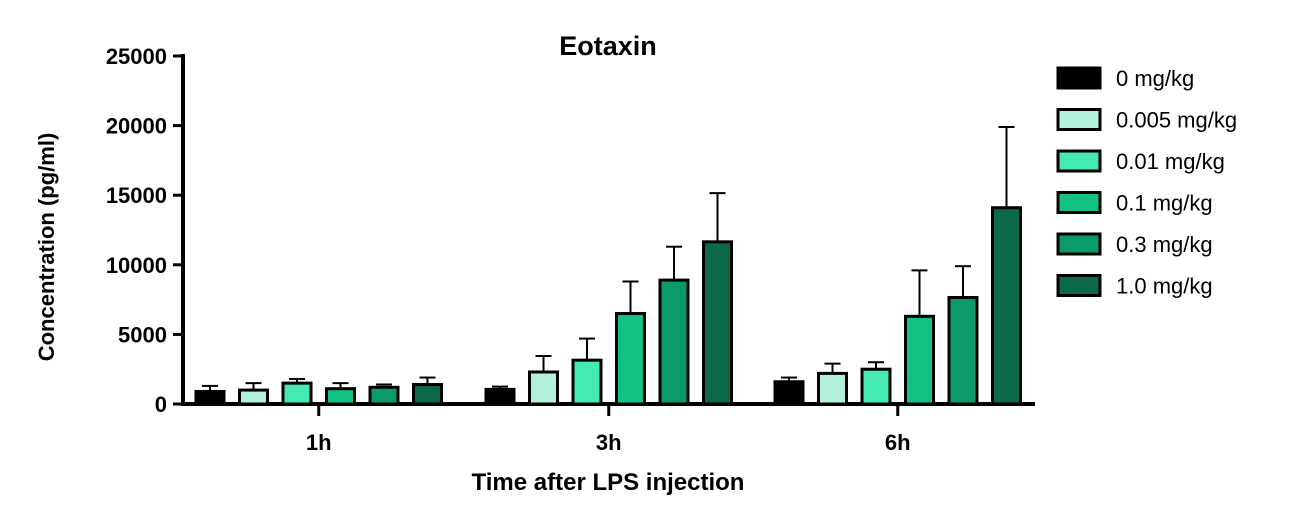  What do you see at coordinates (1155, 78) in the screenshot?
I see `legend-label: 0 mg/kg` at bounding box center [1155, 78].